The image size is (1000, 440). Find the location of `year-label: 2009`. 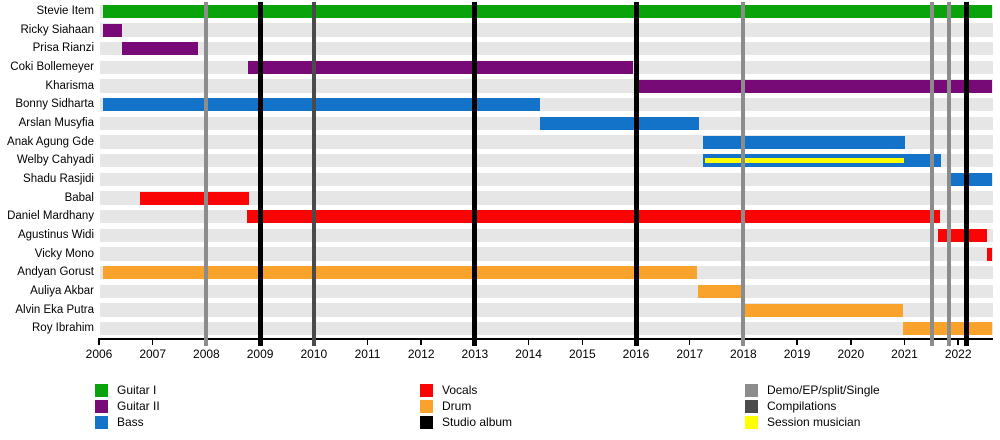

year-label: 2009 is located at coordinates (260, 354).